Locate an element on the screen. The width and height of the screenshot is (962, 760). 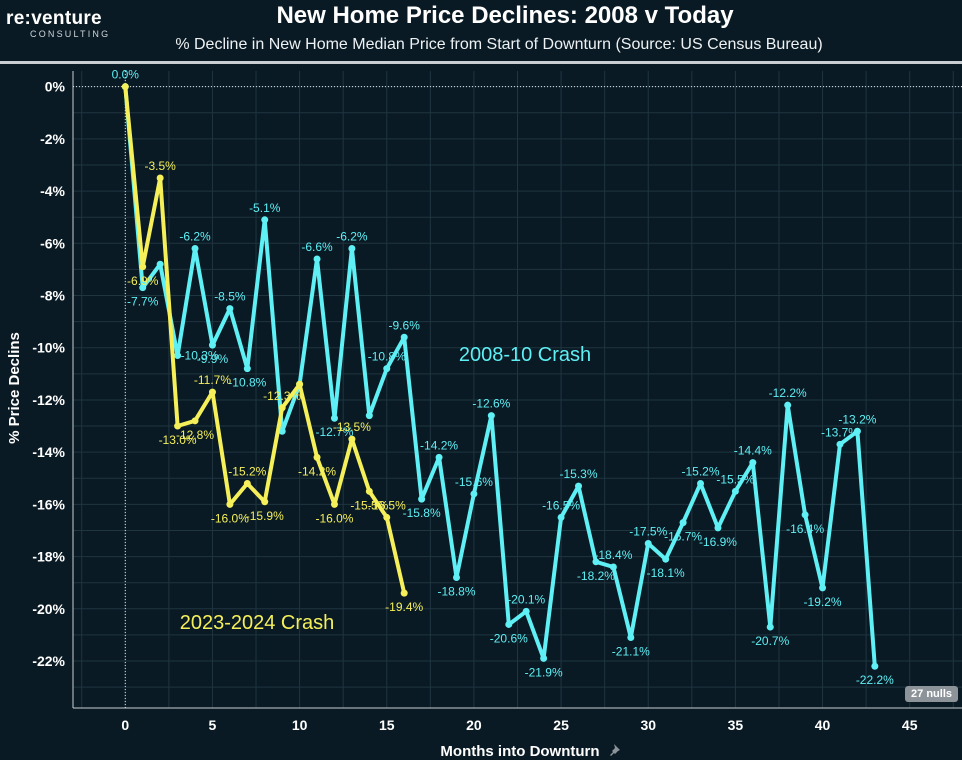
data-label: -20.6% is located at coordinates (509, 638).